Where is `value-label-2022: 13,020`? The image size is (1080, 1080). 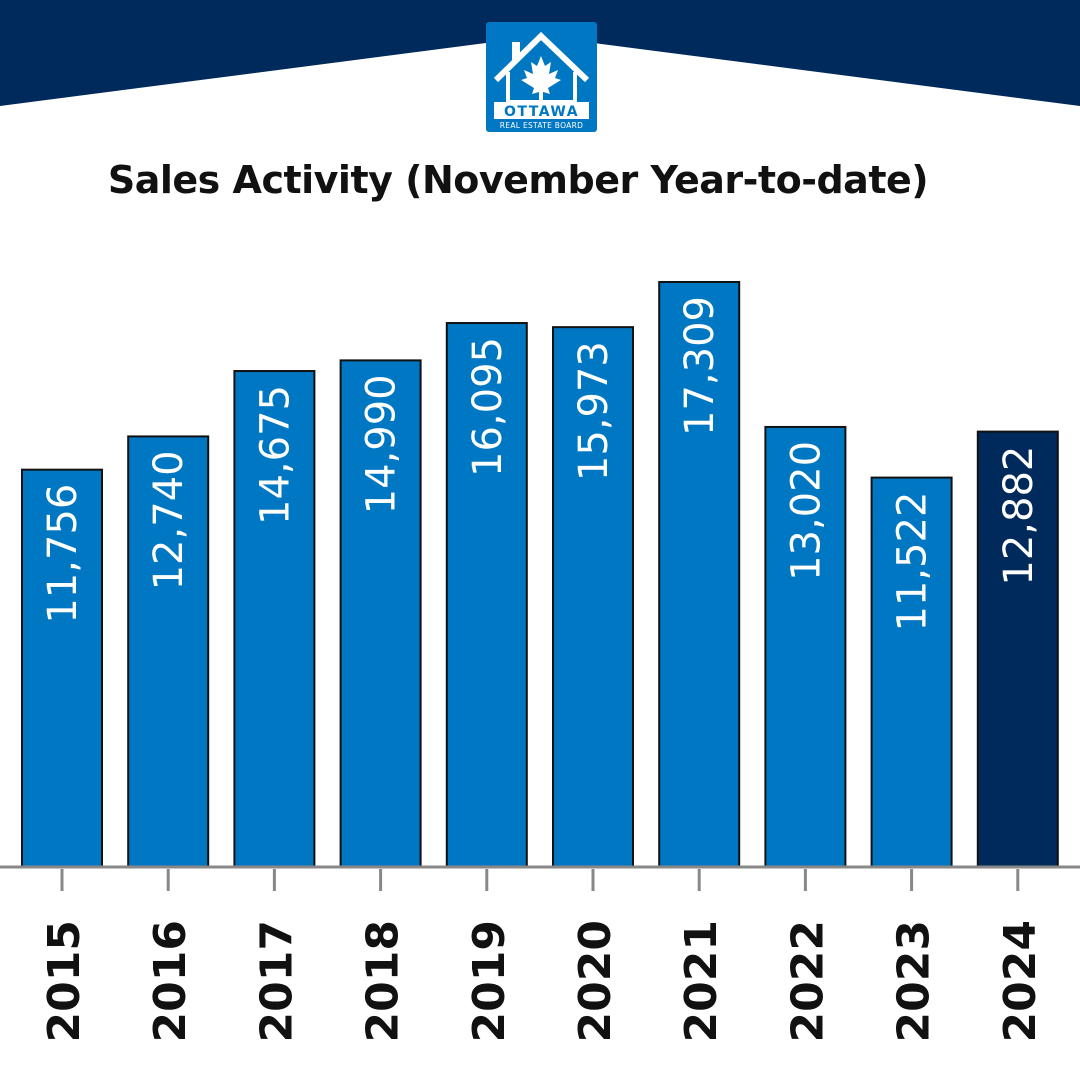 value-label-2022: 13,020 is located at coordinates (806, 511).